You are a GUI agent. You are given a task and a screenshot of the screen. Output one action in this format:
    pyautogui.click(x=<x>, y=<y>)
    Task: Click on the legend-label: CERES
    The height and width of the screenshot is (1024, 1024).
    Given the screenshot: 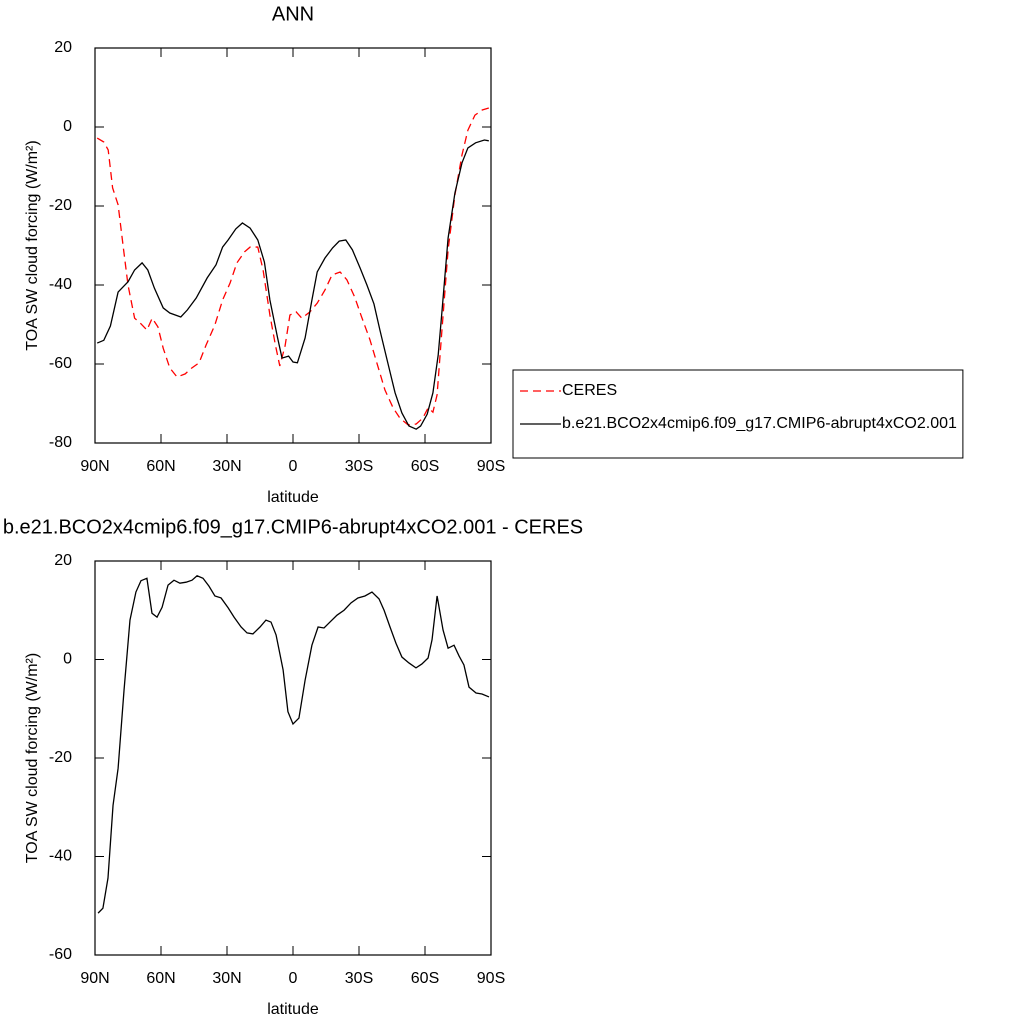 What is the action you would take?
    pyautogui.click(x=589, y=390)
    